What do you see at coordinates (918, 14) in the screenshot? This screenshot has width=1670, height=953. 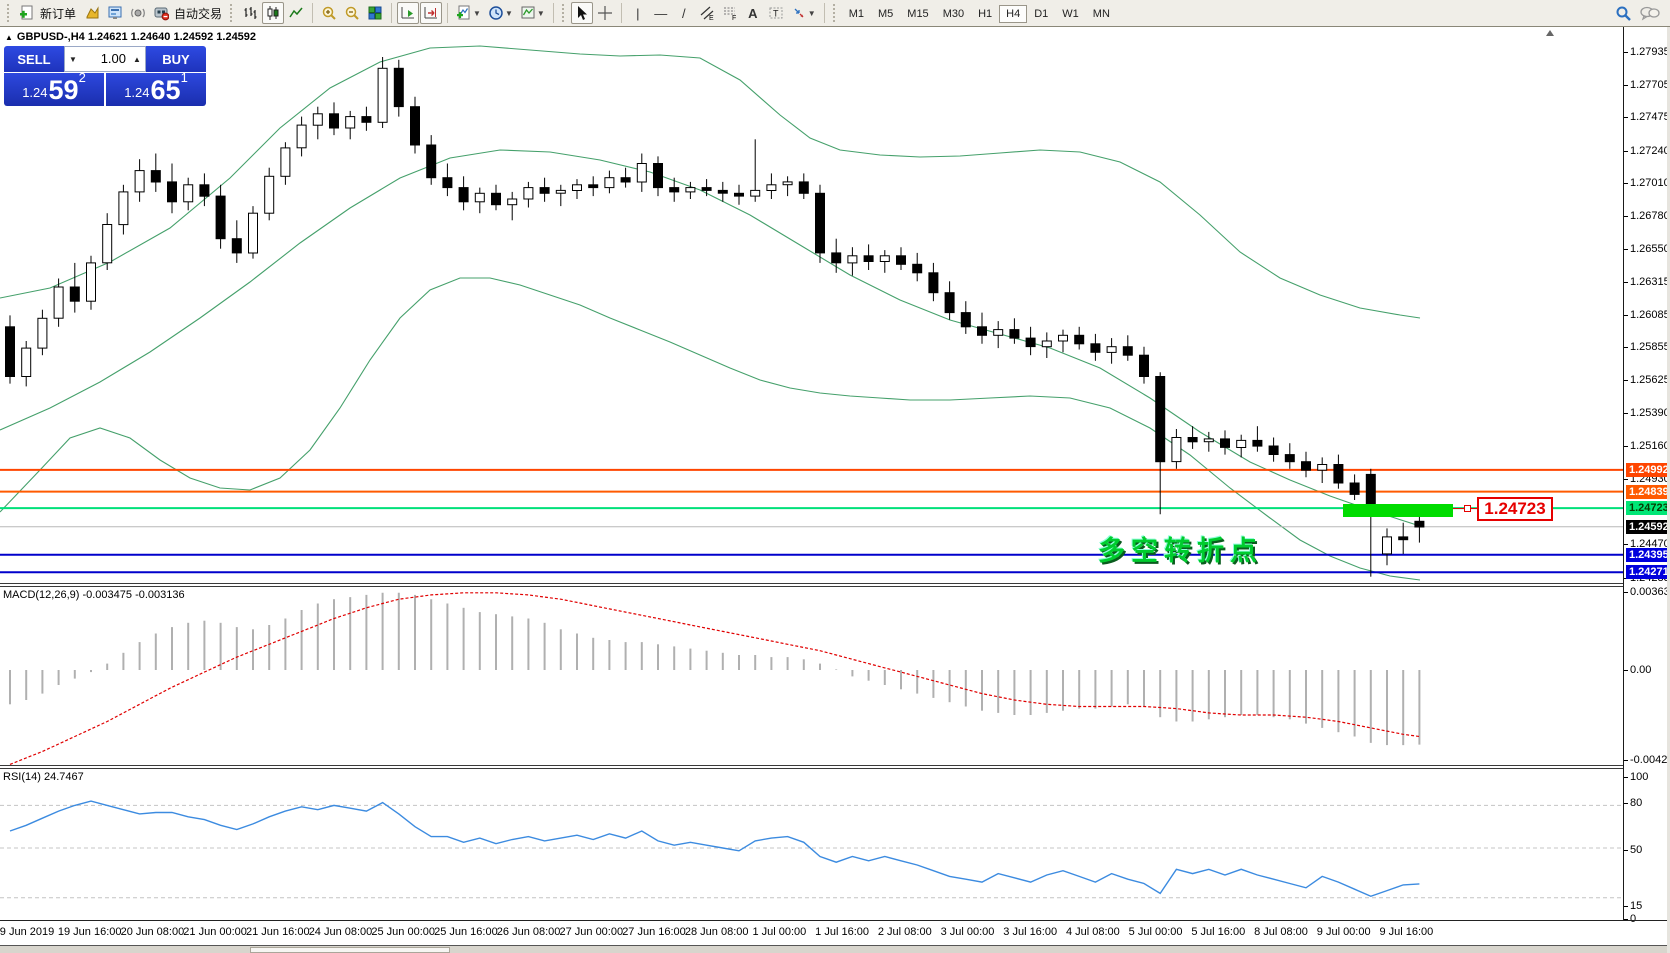 I see `timeframe-button-M15: M15` at bounding box center [918, 14].